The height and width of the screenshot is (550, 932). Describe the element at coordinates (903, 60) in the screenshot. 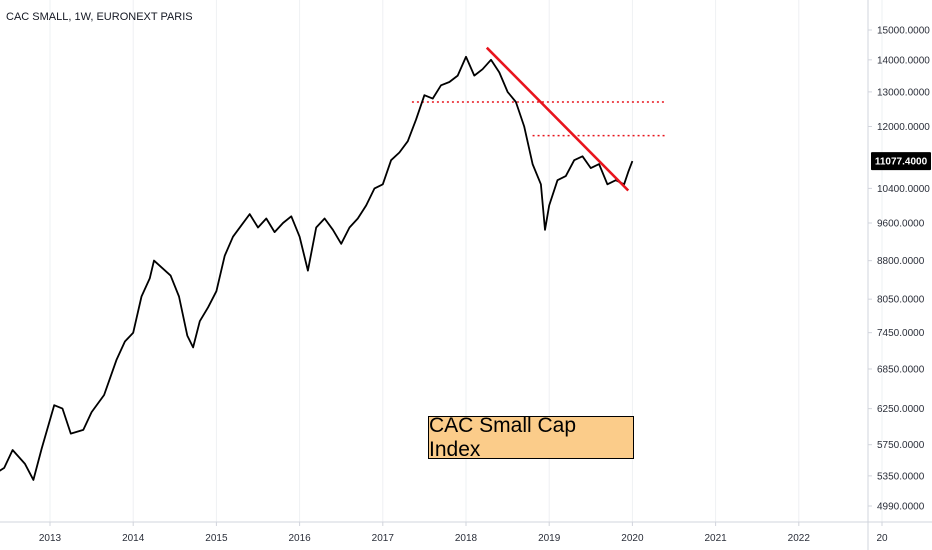

I see `y-tick-label: 14000.0000` at that location.